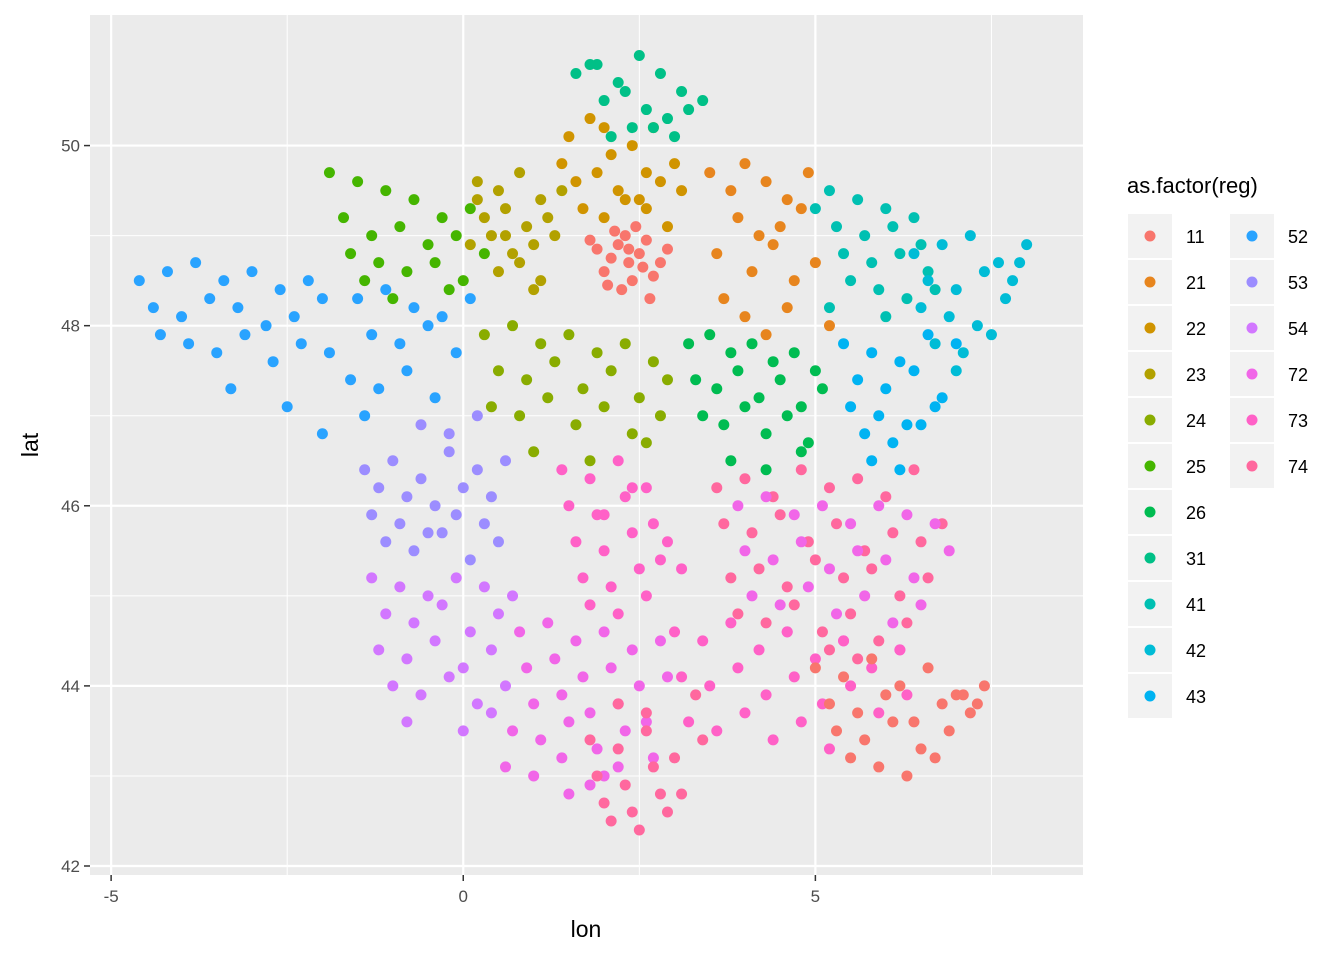  What do you see at coordinates (1298, 283) in the screenshot?
I see `legend-label: 53` at bounding box center [1298, 283].